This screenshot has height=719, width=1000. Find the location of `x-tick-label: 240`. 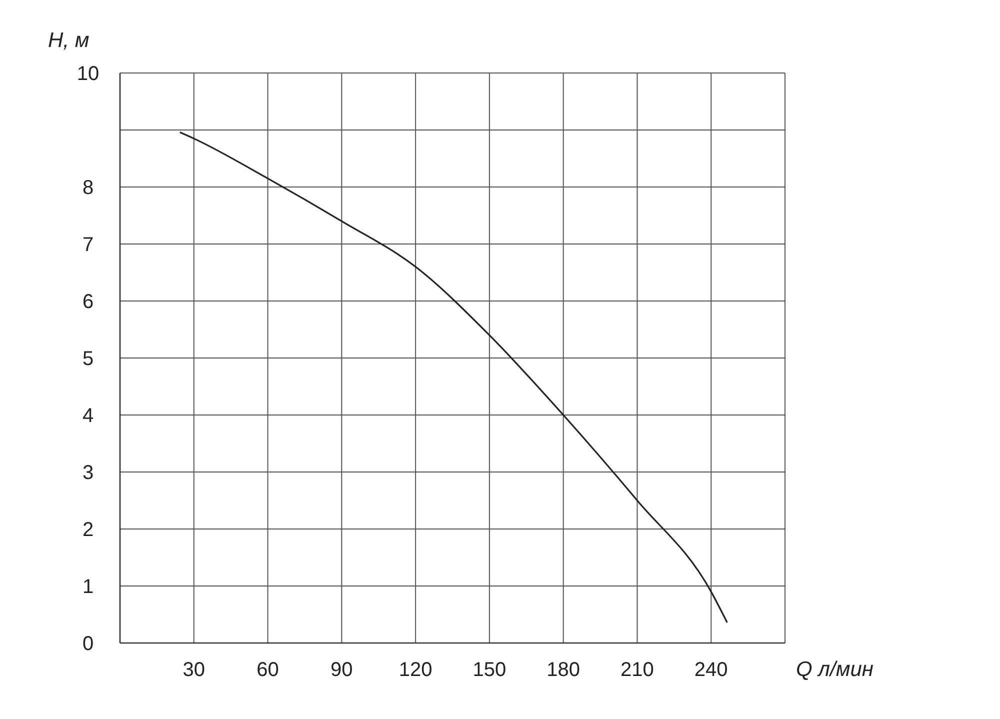

x-tick-label: 240 is located at coordinates (711, 670).